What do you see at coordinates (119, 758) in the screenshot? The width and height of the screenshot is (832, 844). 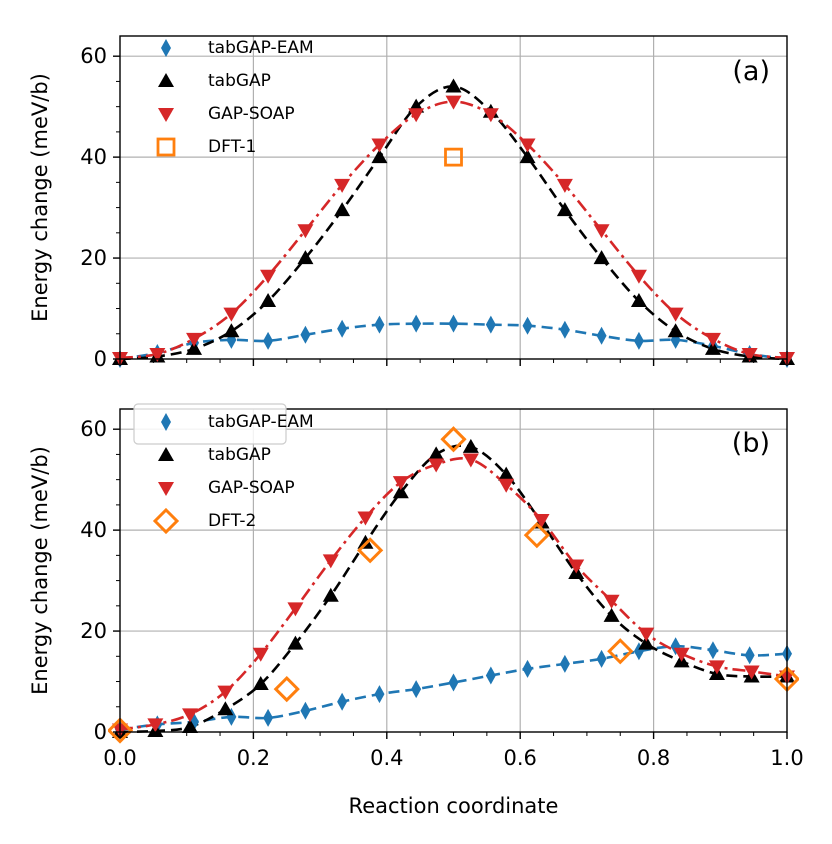 I see `panel-b-xtick-label-0: 0.0` at bounding box center [119, 758].